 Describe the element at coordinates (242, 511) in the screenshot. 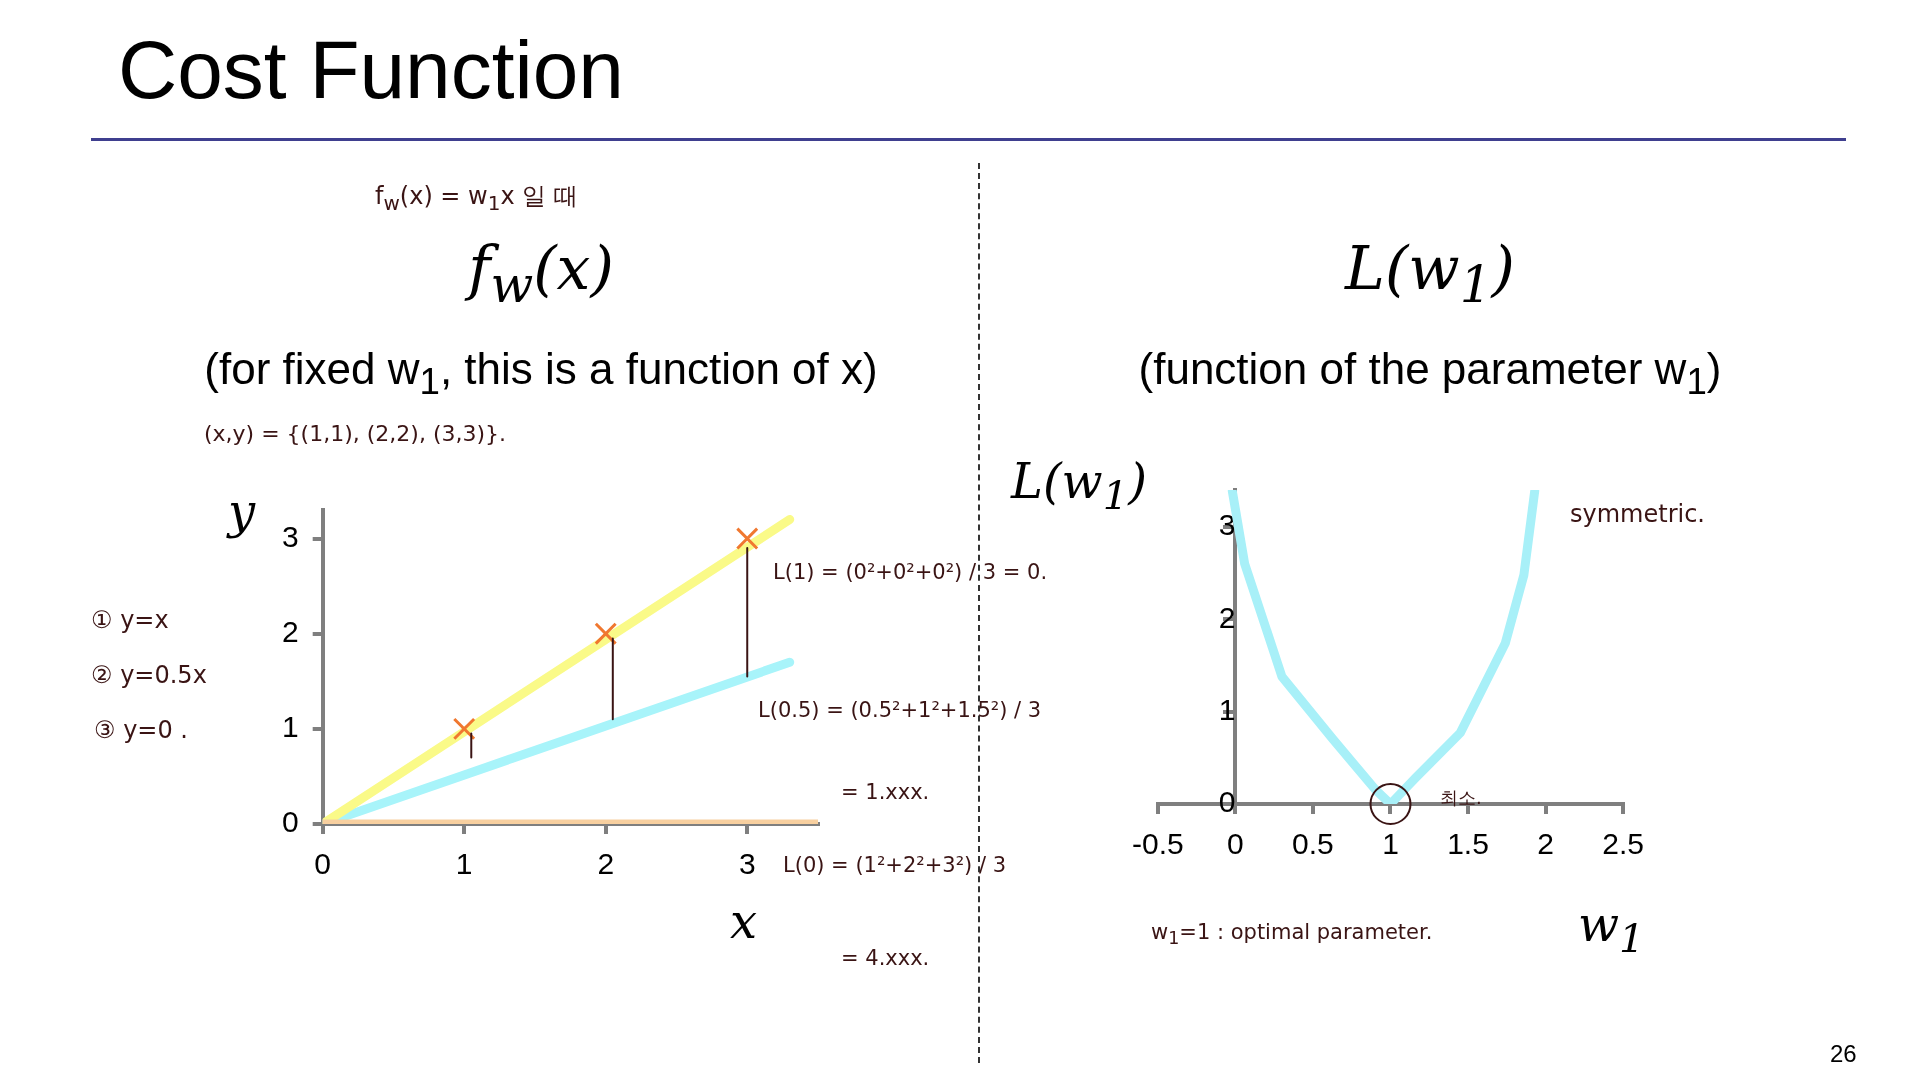

I see `y-axis-title: y` at that location.